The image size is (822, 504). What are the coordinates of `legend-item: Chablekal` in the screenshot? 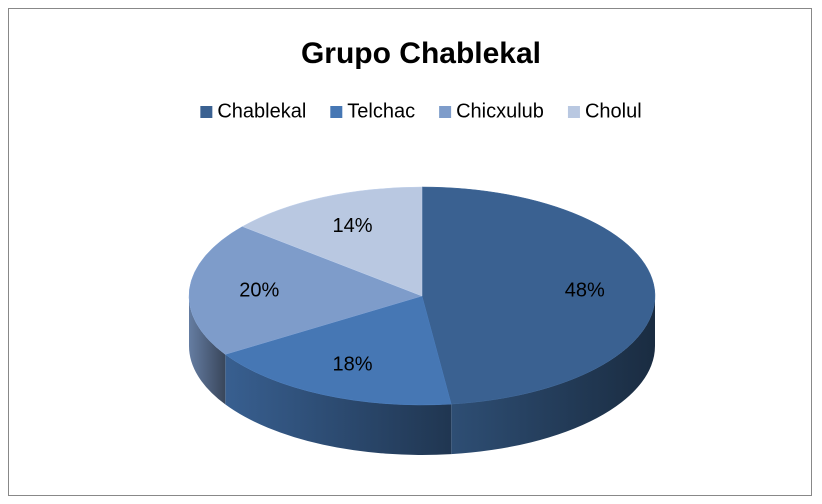 It's located at (253, 111).